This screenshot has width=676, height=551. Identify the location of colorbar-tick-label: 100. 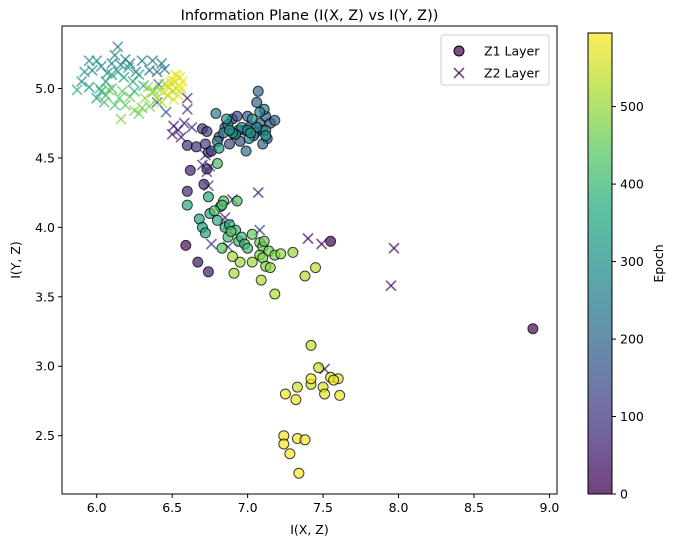
(632, 416).